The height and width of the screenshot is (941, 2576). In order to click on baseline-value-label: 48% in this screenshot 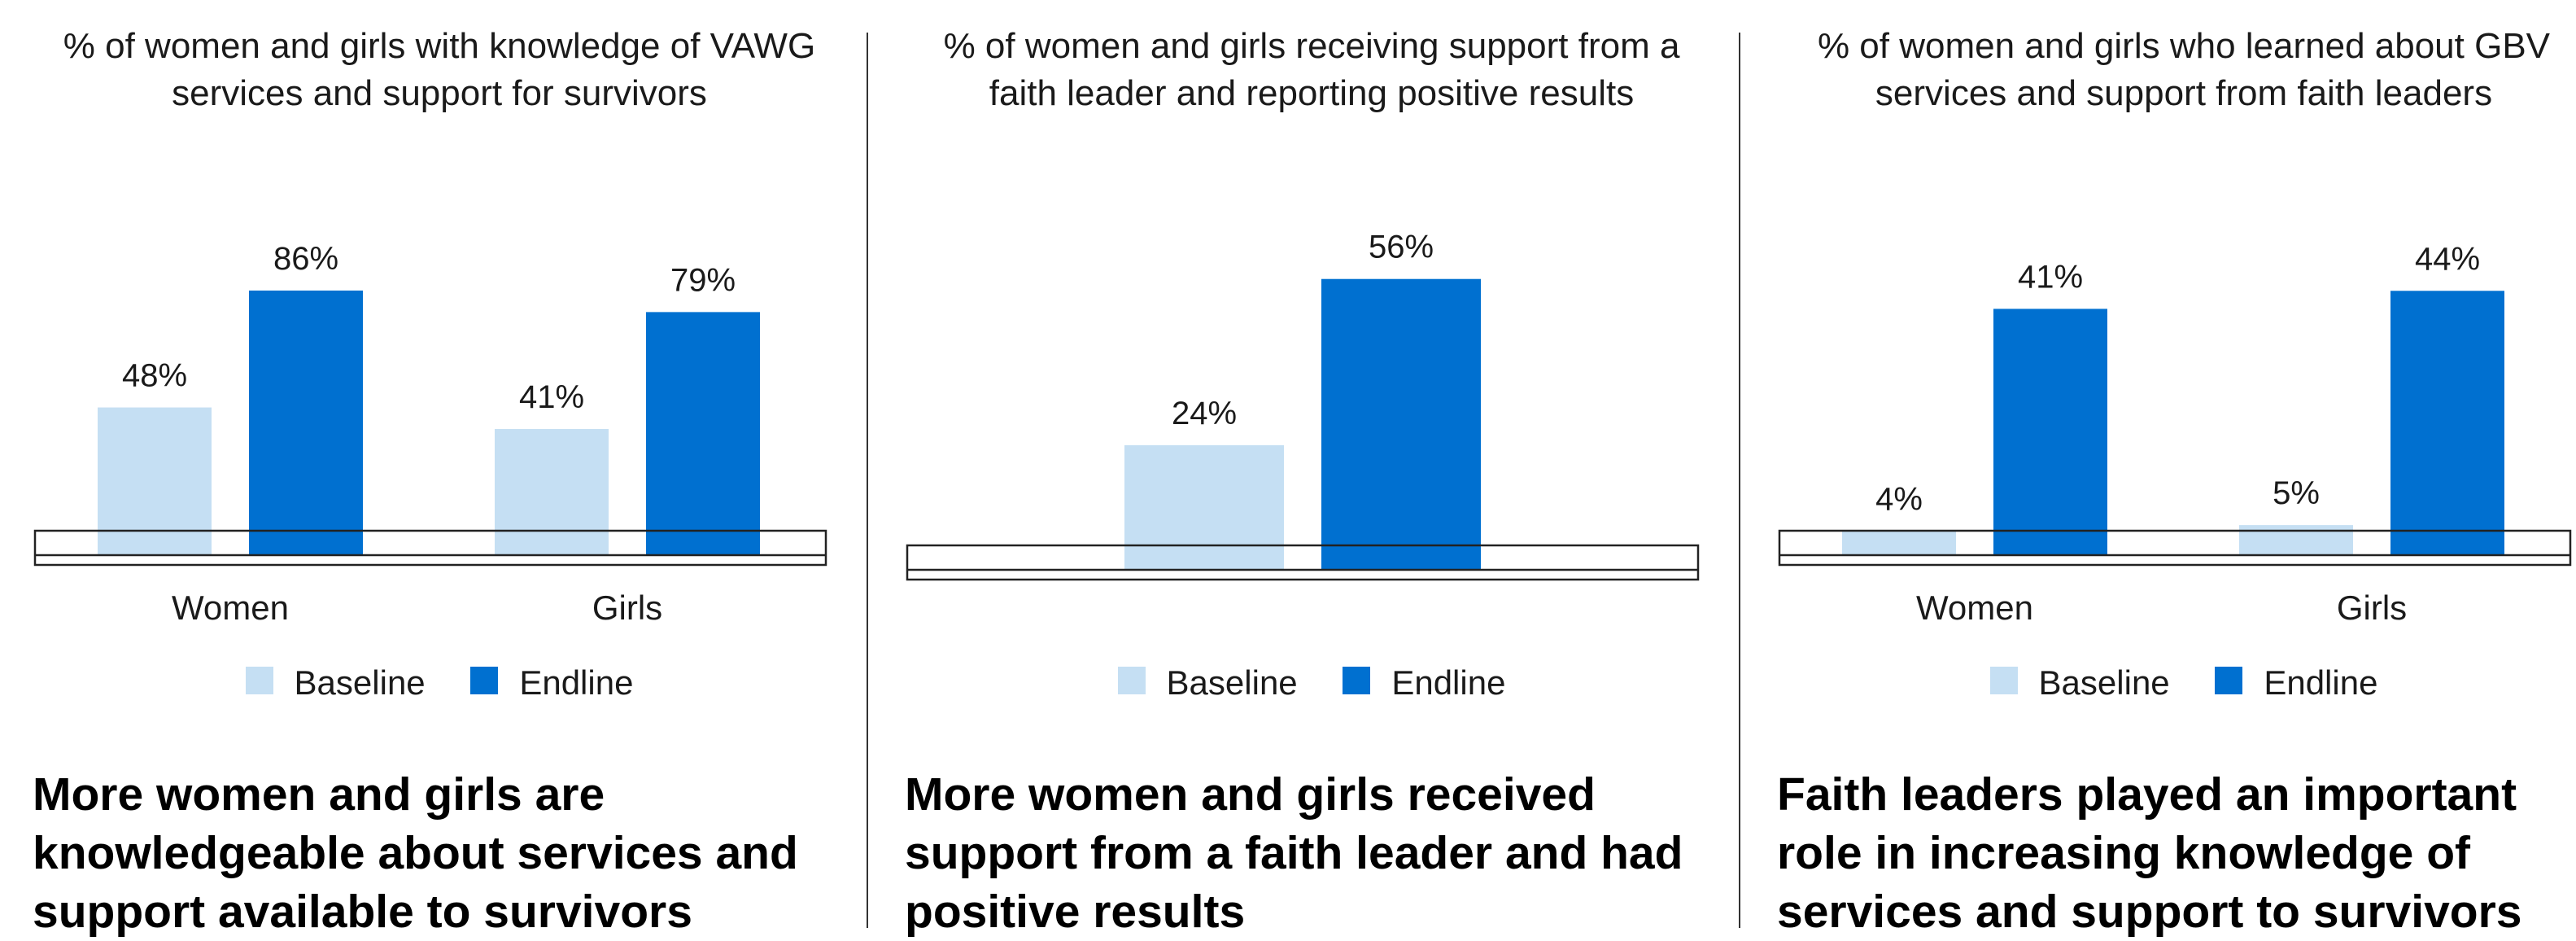, I will do `click(154, 376)`.